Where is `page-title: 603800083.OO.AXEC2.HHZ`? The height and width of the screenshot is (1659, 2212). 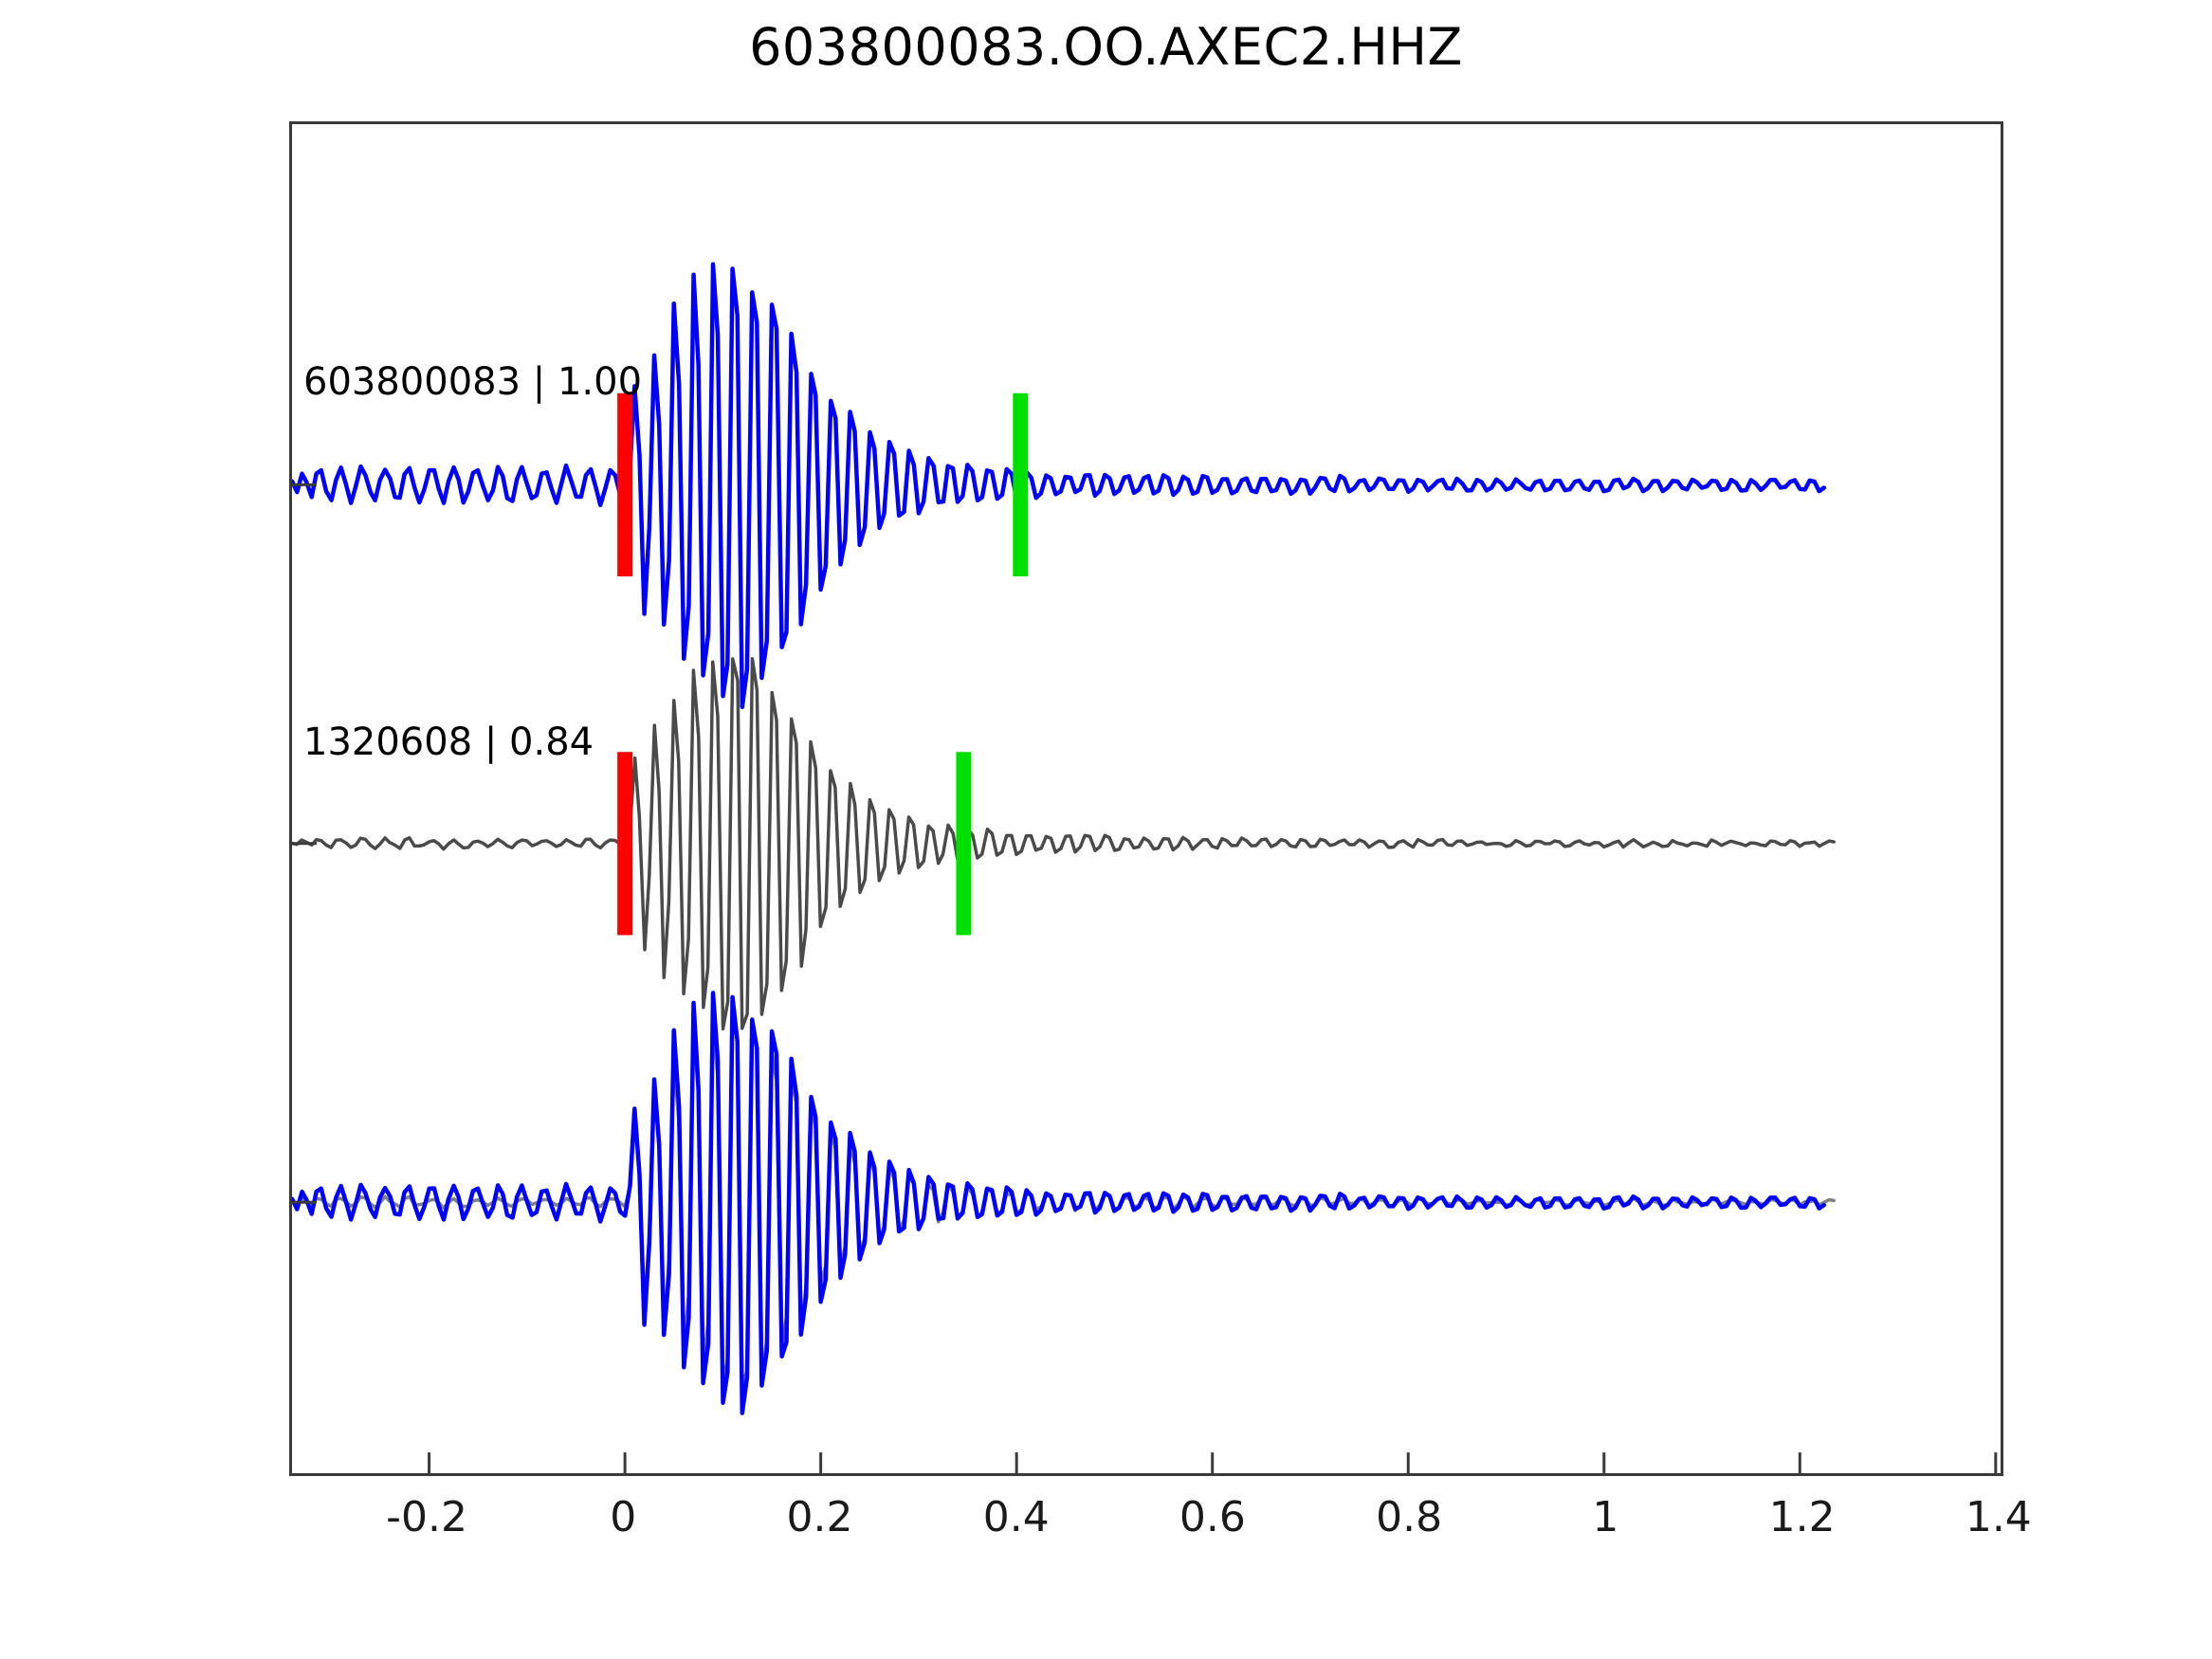 page-title: 603800083.OO.AXEC2.HHZ is located at coordinates (1106, 47).